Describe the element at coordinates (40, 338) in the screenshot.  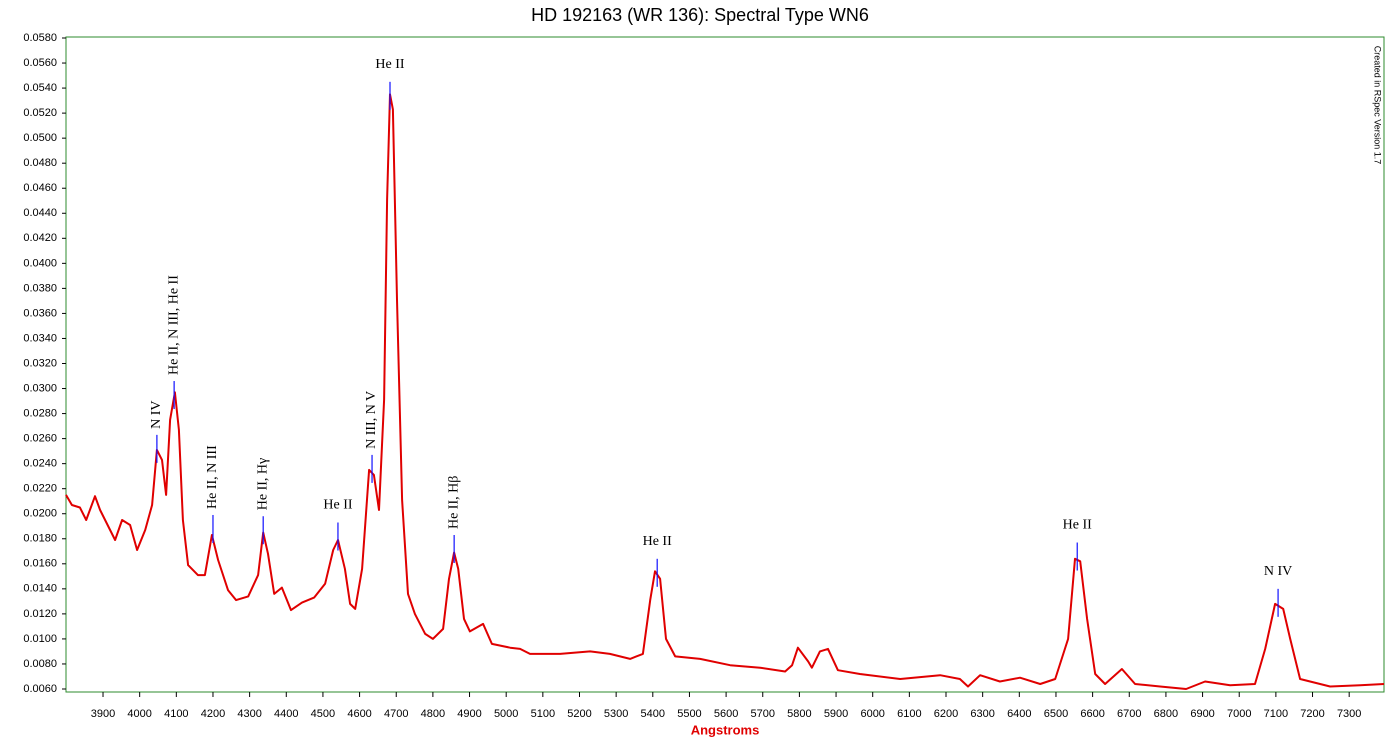
I see `y-tick-label: 0.0340` at that location.